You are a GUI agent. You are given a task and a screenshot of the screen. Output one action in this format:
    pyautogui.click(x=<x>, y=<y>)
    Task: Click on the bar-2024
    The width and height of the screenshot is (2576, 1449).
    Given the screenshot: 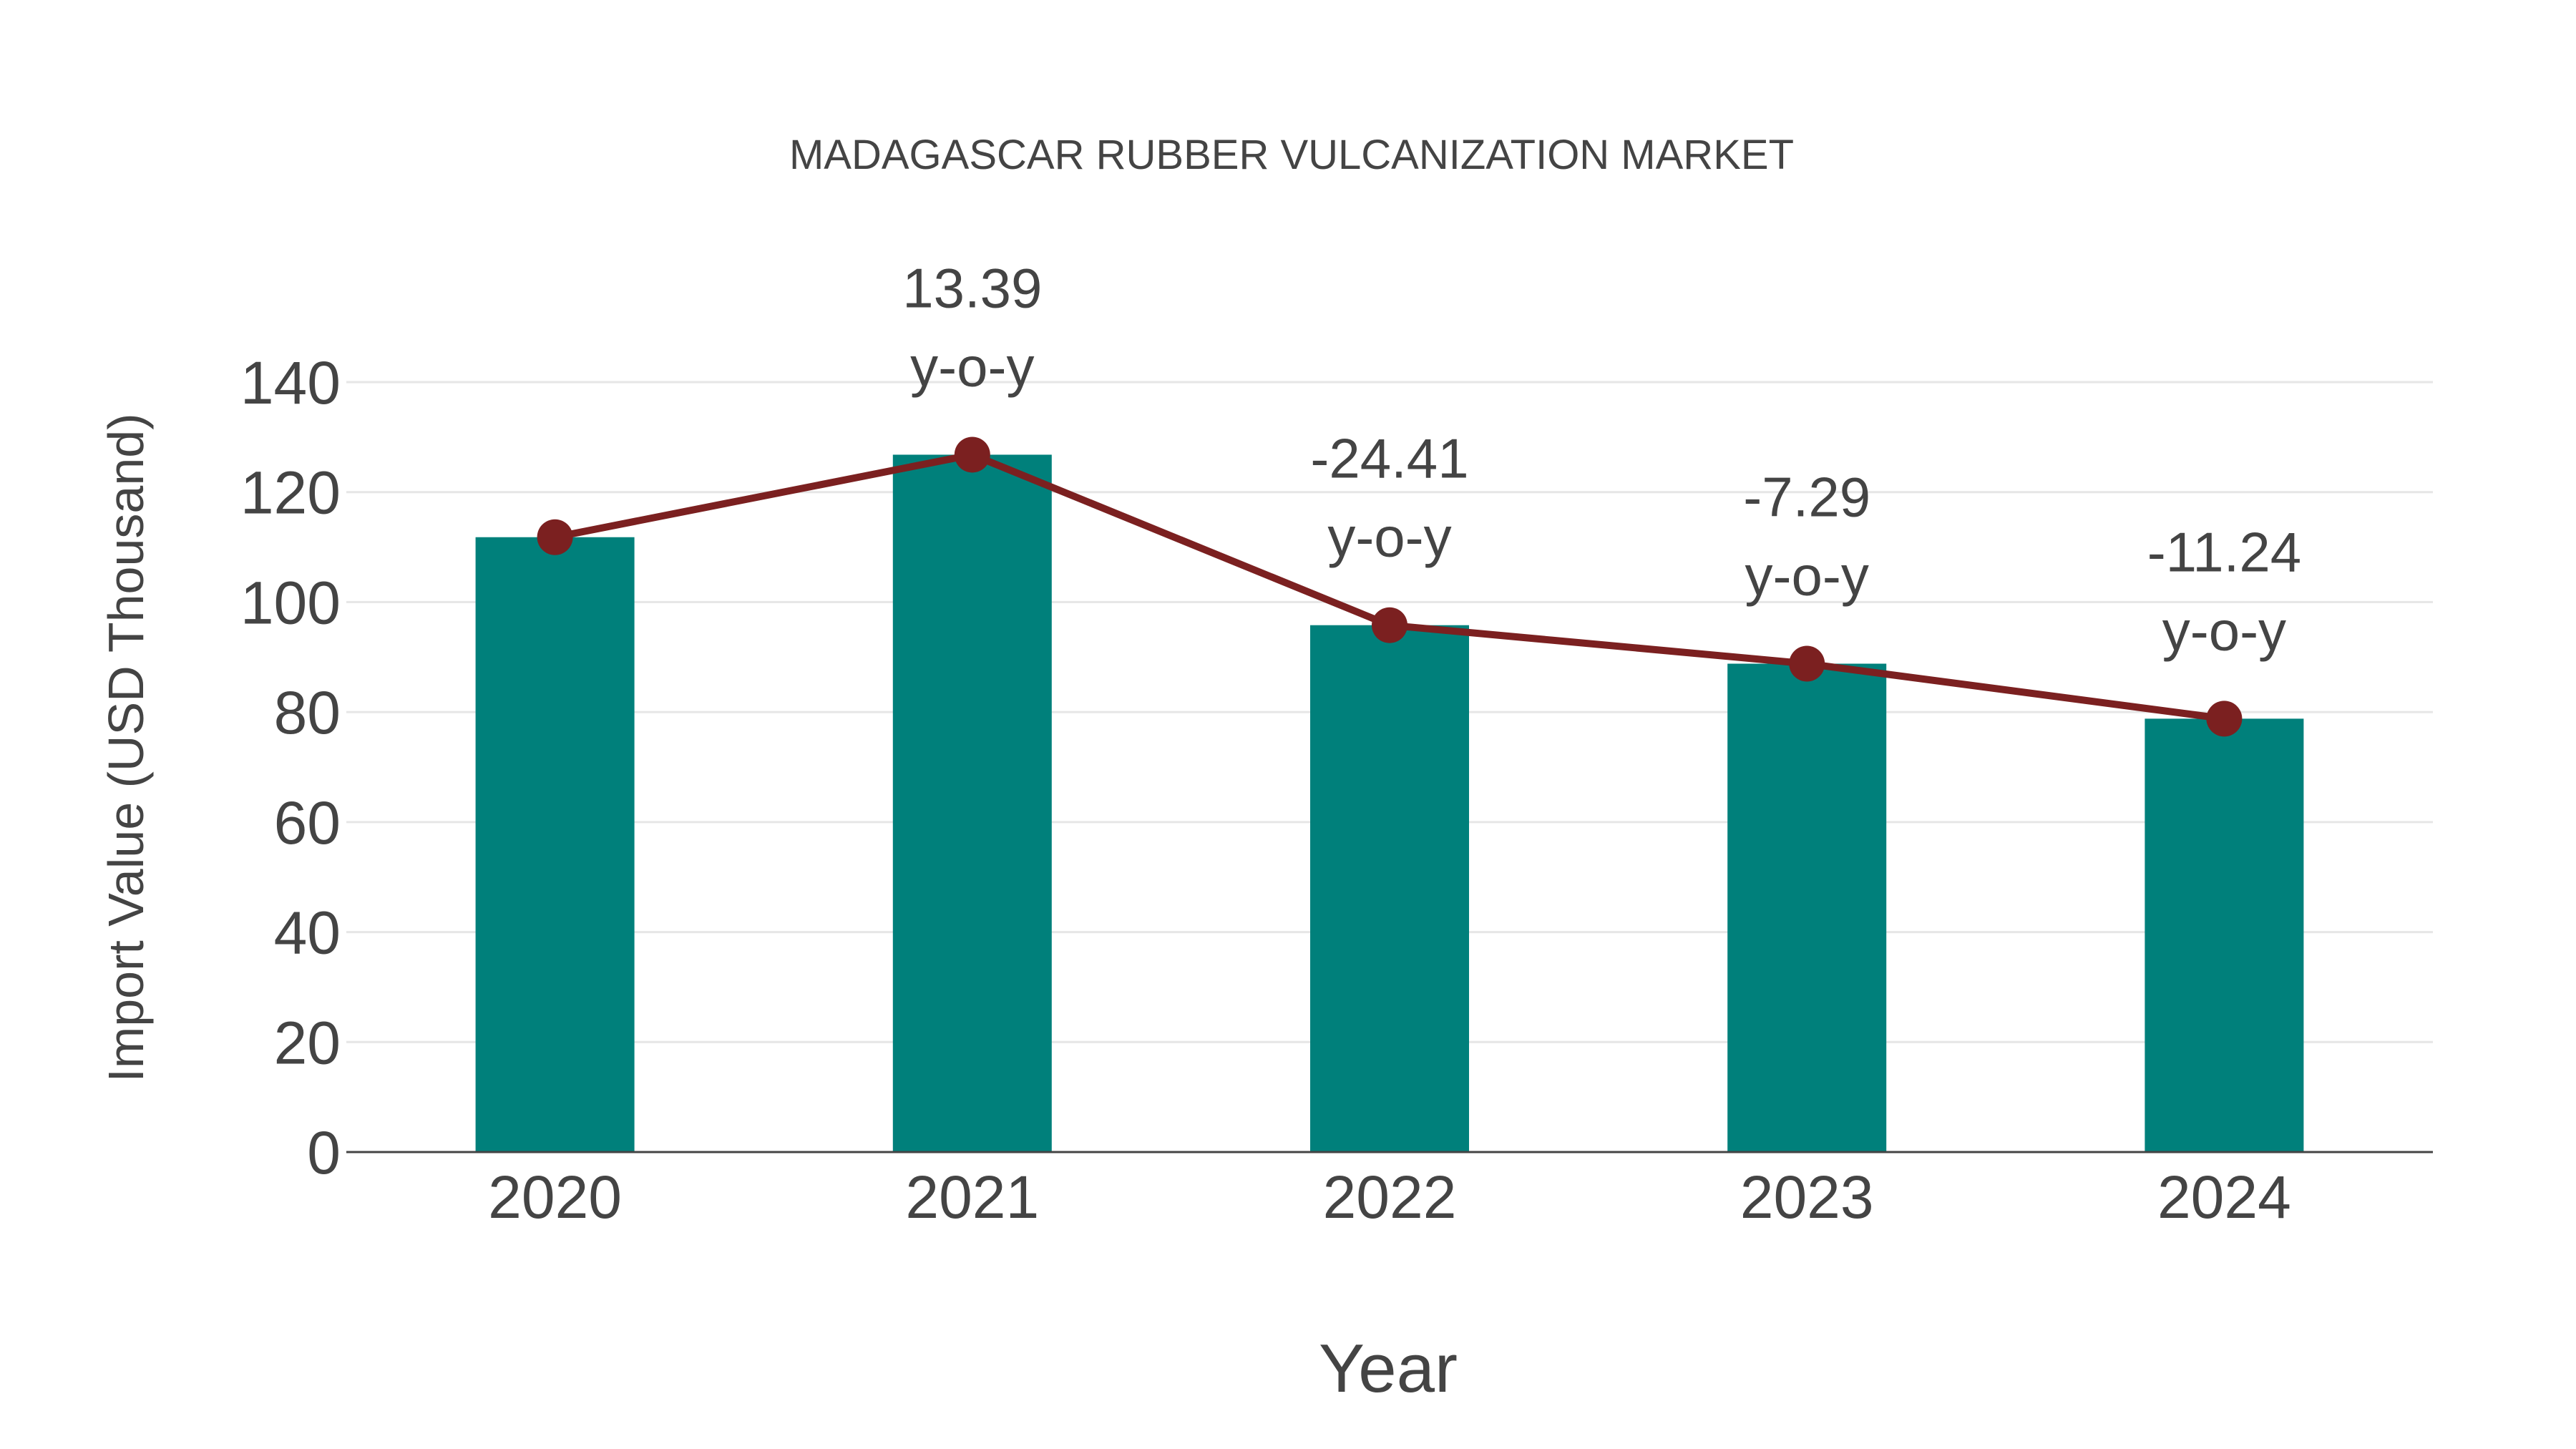 What is the action you would take?
    pyautogui.click(x=2224, y=935)
    